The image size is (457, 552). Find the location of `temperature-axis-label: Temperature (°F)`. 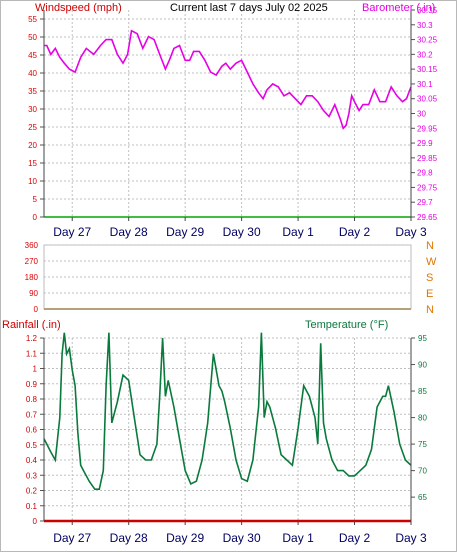

temperature-axis-label: Temperature (°F) is located at coordinates (346, 325).